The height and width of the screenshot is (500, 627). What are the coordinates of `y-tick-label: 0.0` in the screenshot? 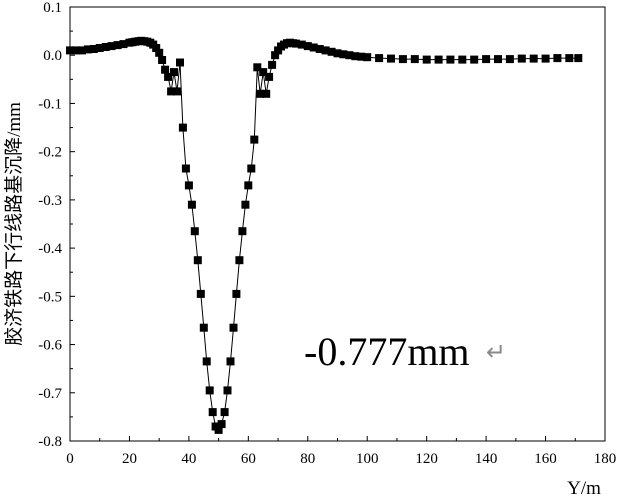 It's located at (52, 56).